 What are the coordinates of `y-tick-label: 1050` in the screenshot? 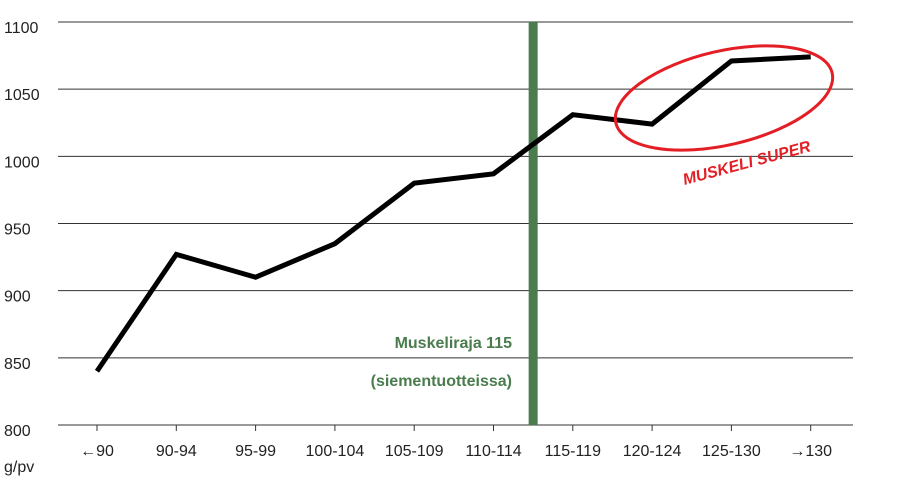 It's located at (22, 95).